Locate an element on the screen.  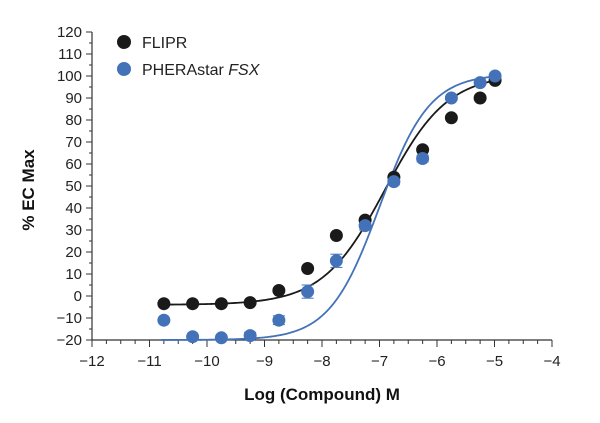
y-axis-title: % EC Max is located at coordinates (28, 190).